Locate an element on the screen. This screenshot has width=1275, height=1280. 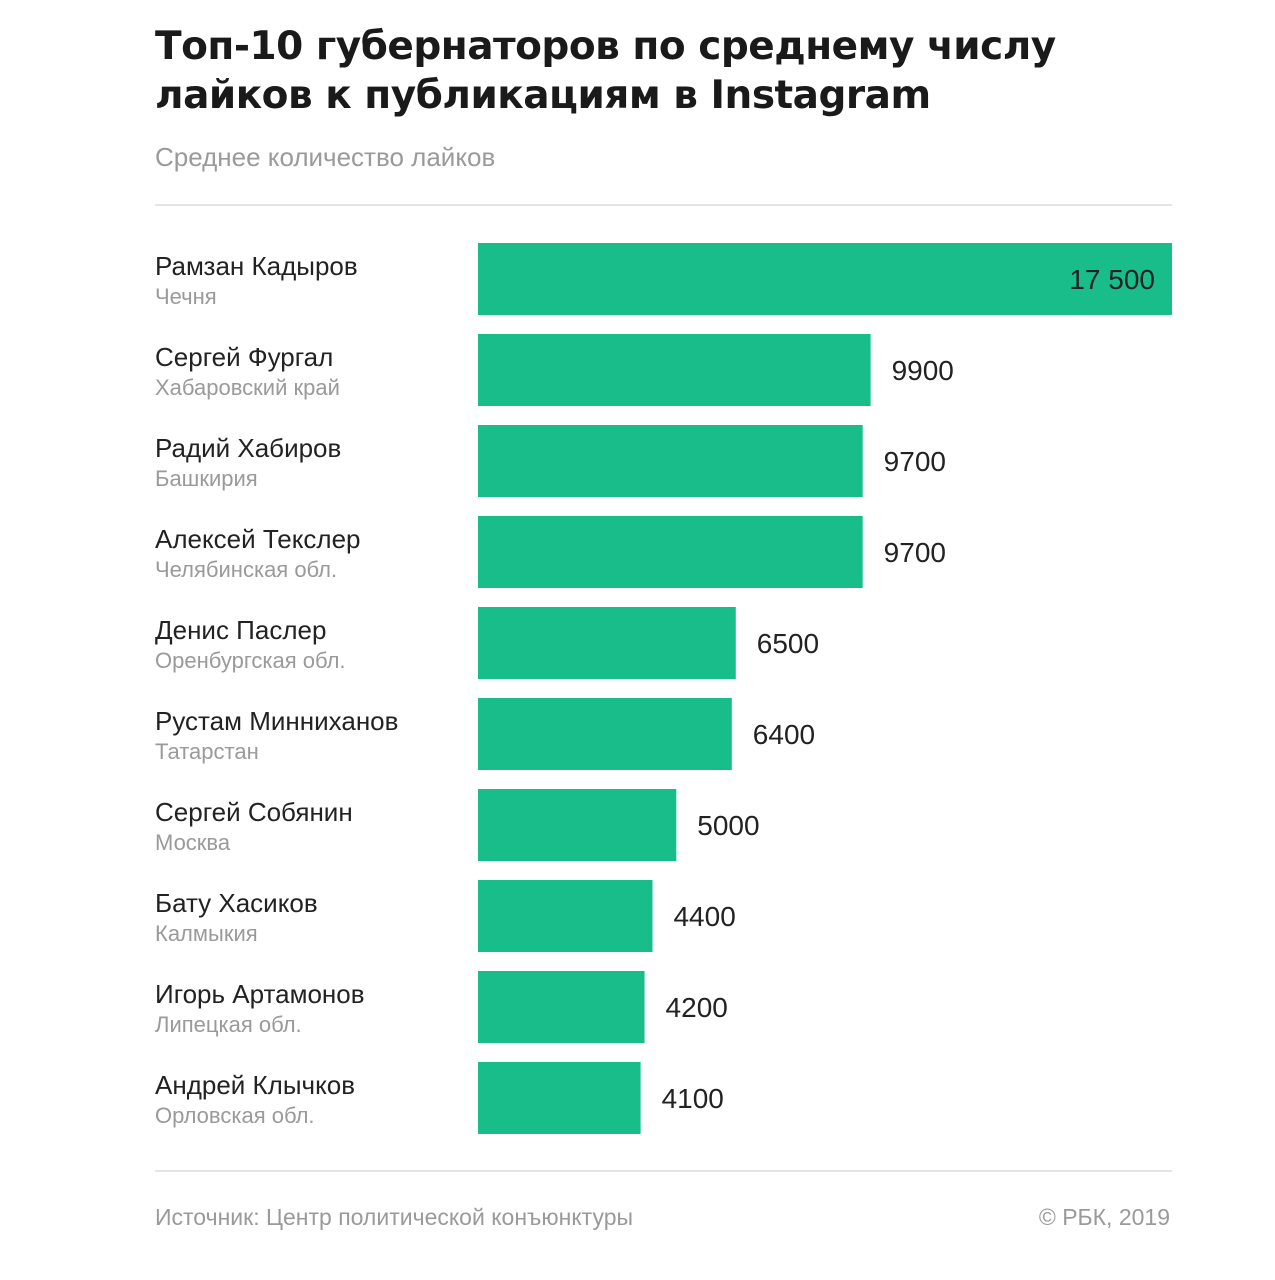
category-region-label: Татарстан is located at coordinates (207, 751).